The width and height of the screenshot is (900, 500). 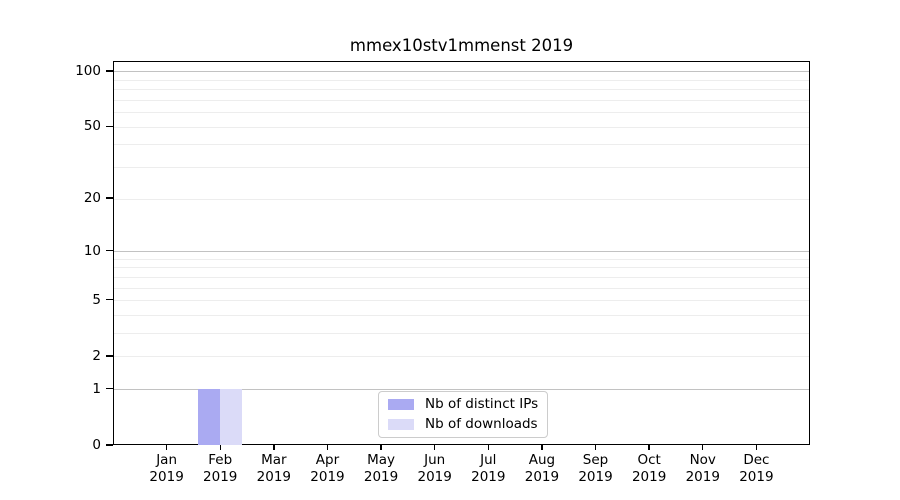 What do you see at coordinates (167, 460) in the screenshot?
I see `x-tick-month: Jan` at bounding box center [167, 460].